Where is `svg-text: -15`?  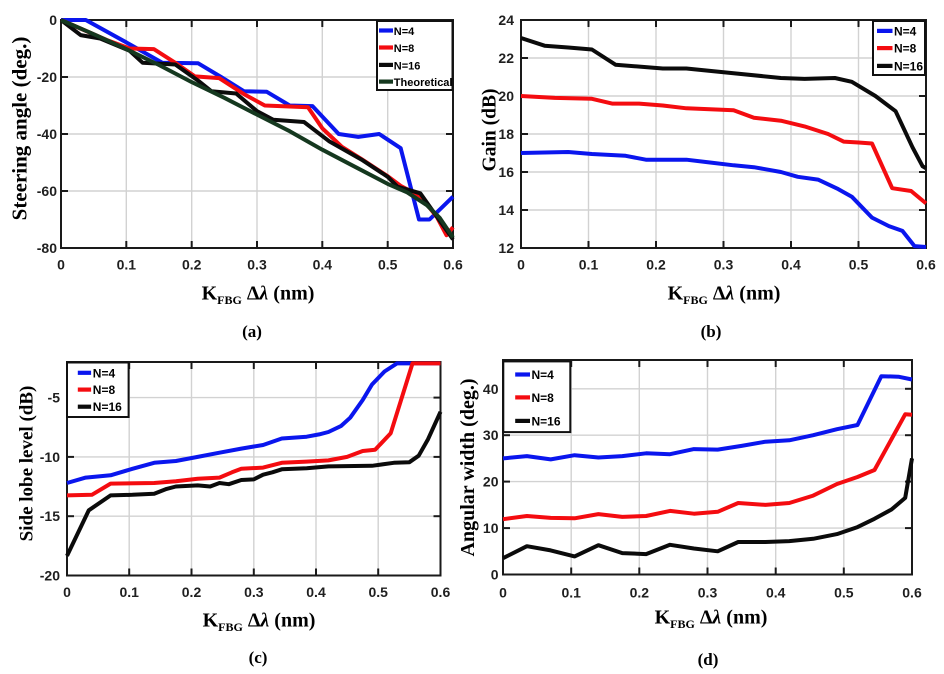
svg-text: -15 is located at coordinates (50, 516).